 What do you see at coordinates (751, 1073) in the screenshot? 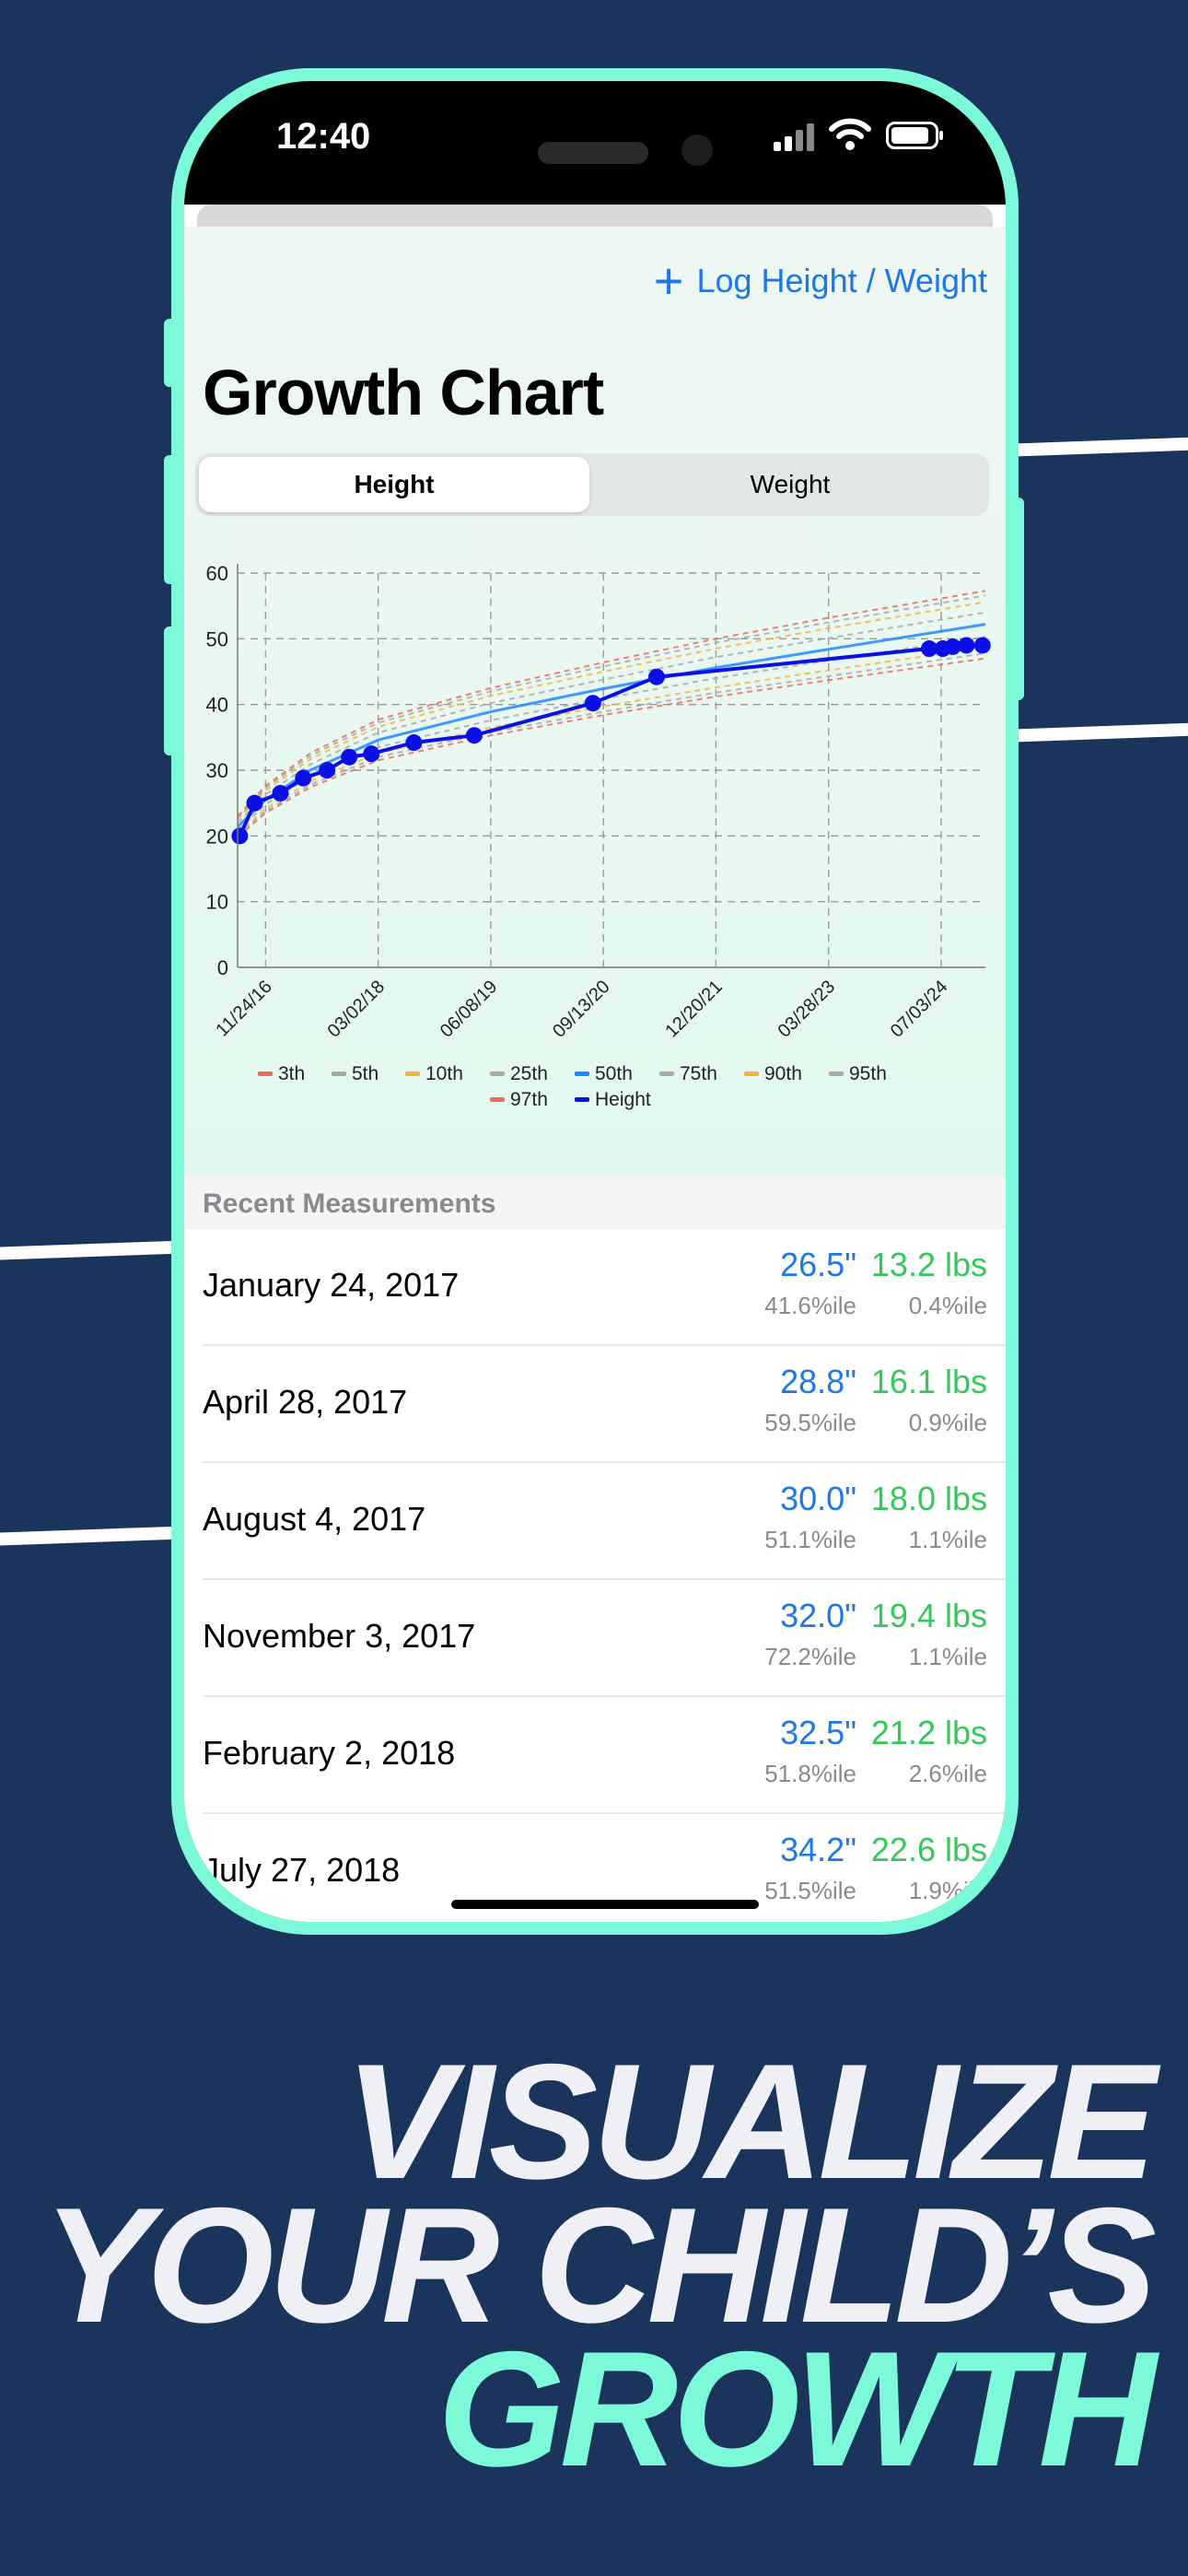
I see `legend-swatch-90th` at bounding box center [751, 1073].